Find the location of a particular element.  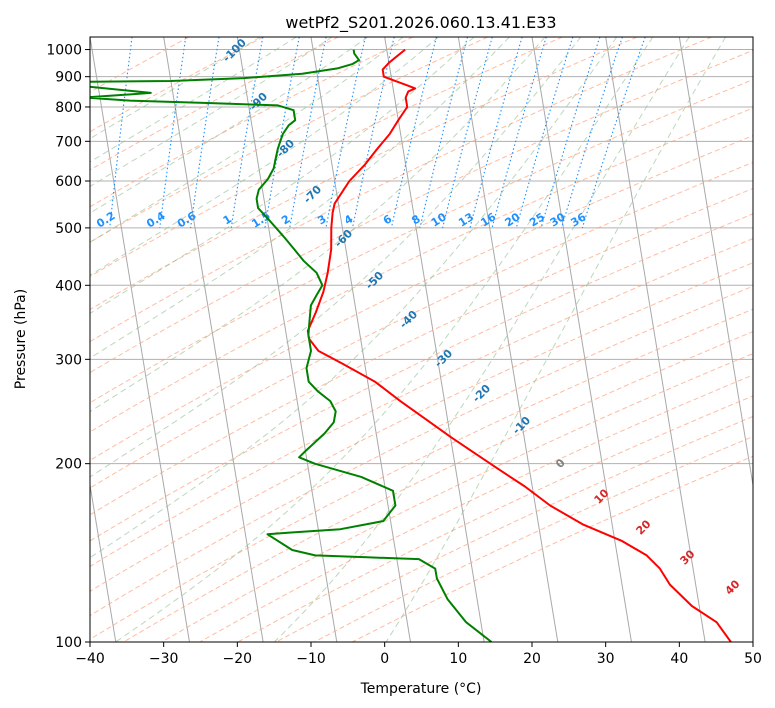

mixing-ratio-label: 20 is located at coordinates (513, 219).